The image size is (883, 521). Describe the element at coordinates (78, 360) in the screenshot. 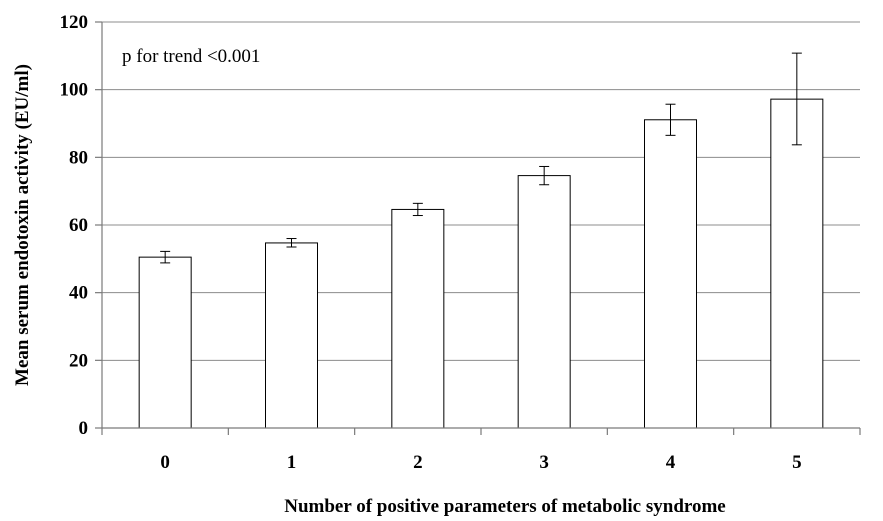

I see `y-tick-label: 20` at that location.